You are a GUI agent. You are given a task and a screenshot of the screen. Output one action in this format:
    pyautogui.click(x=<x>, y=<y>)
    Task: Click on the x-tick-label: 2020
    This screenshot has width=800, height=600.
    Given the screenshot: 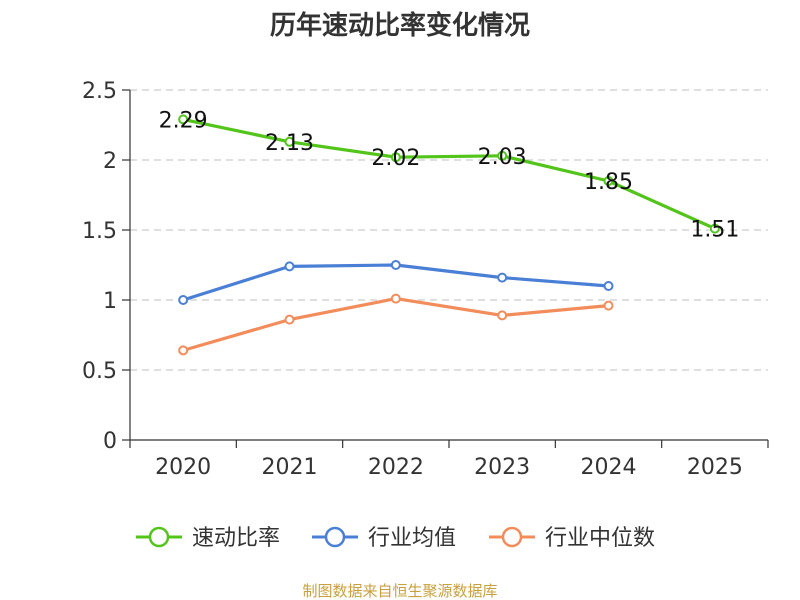 What is the action you would take?
    pyautogui.click(x=183, y=467)
    